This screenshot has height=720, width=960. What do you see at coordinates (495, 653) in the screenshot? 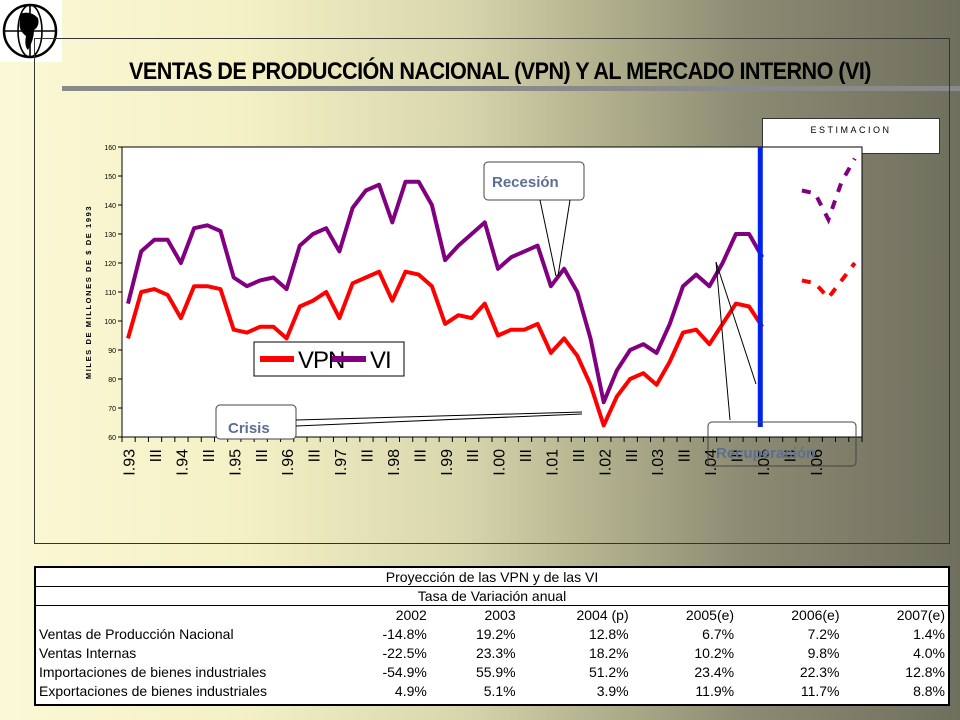
I see `table-cell: 23.3%` at bounding box center [495, 653].